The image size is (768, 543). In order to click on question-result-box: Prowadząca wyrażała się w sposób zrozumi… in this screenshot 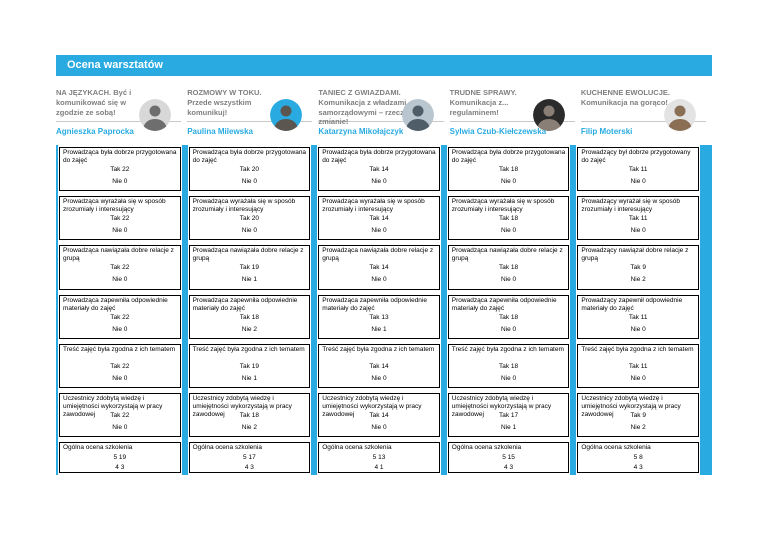, I will do `click(379, 218)`.